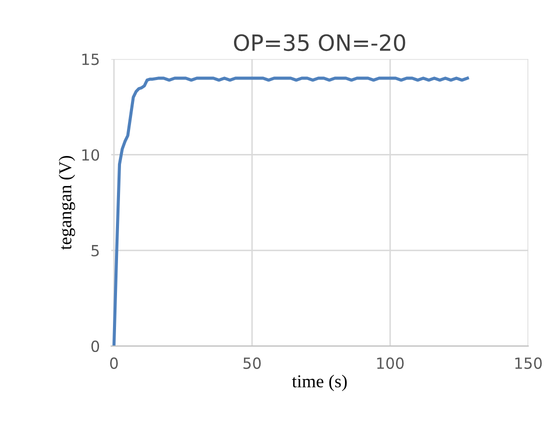  I want to click on y-axis-title: tegangan (V), so click(67, 203).